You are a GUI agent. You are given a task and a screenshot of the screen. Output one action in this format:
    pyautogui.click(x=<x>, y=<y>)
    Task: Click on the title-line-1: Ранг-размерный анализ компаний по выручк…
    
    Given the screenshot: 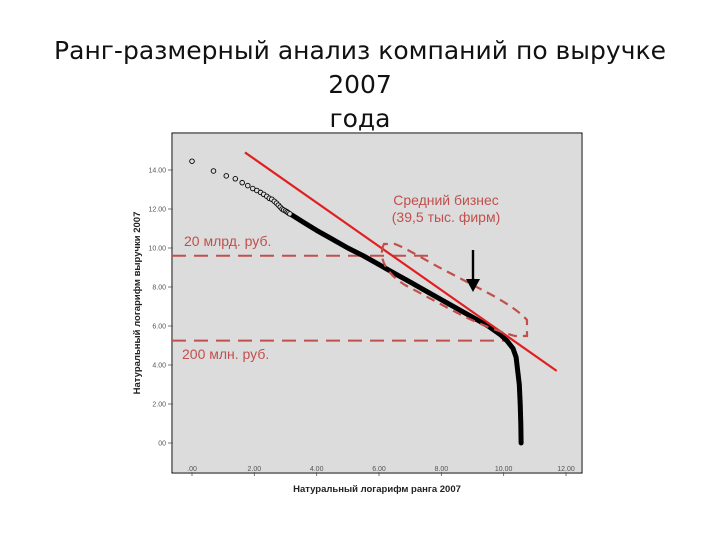 What is the action you would take?
    pyautogui.click(x=360, y=67)
    